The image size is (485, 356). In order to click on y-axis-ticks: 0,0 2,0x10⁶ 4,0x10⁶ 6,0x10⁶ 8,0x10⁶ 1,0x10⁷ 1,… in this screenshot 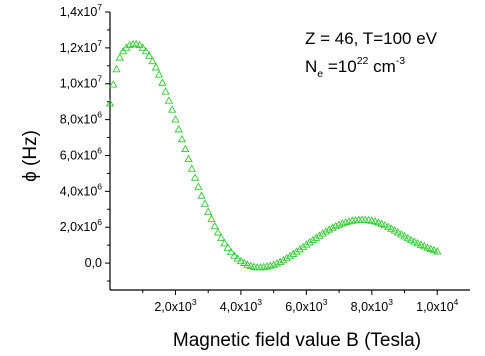, I will do `click(85, 142)`.